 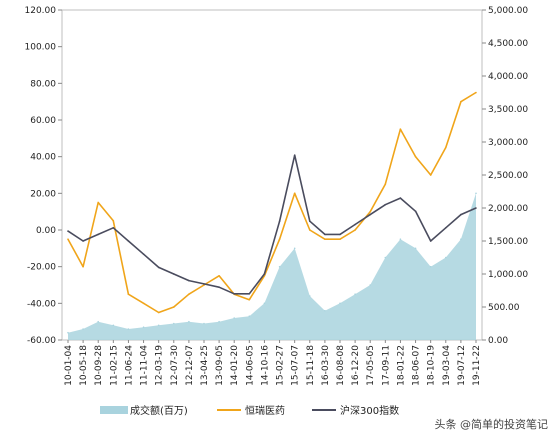 What do you see at coordinates (84, 365) in the screenshot?
I see `x-tick-label: 10-05-18` at bounding box center [84, 365].